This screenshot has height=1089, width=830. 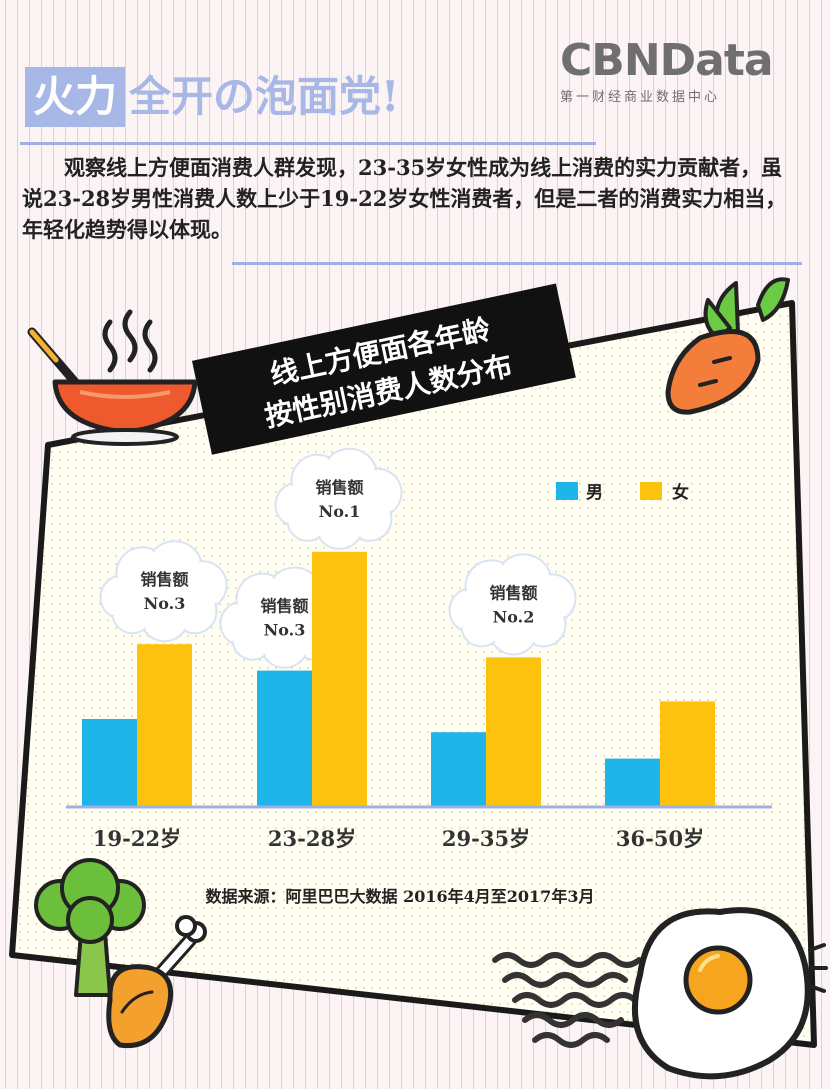 What do you see at coordinates (308, 143) in the screenshot?
I see `title-underline` at bounding box center [308, 143].